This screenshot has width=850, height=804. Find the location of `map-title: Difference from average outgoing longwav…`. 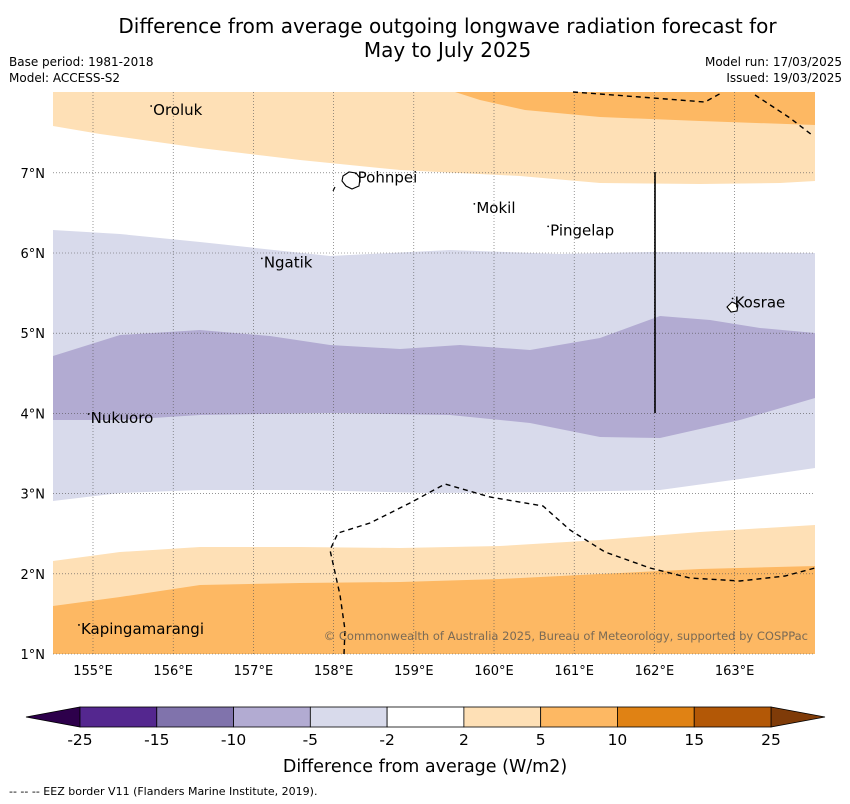

map-title: Difference from average outgoing longwav… is located at coordinates (425, 38).